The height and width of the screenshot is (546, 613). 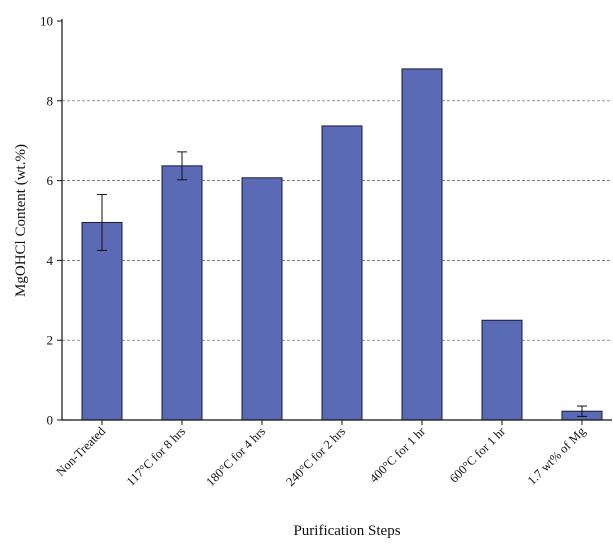 I want to click on y-axis-title: MgOHCl Content (wt.%), so click(x=21, y=220).